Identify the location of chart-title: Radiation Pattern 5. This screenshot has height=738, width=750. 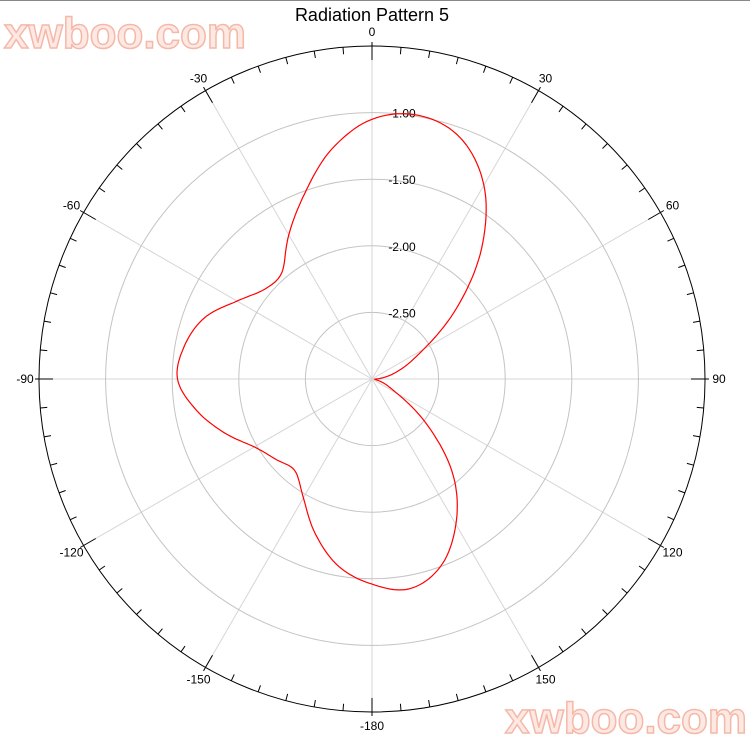
(372, 15).